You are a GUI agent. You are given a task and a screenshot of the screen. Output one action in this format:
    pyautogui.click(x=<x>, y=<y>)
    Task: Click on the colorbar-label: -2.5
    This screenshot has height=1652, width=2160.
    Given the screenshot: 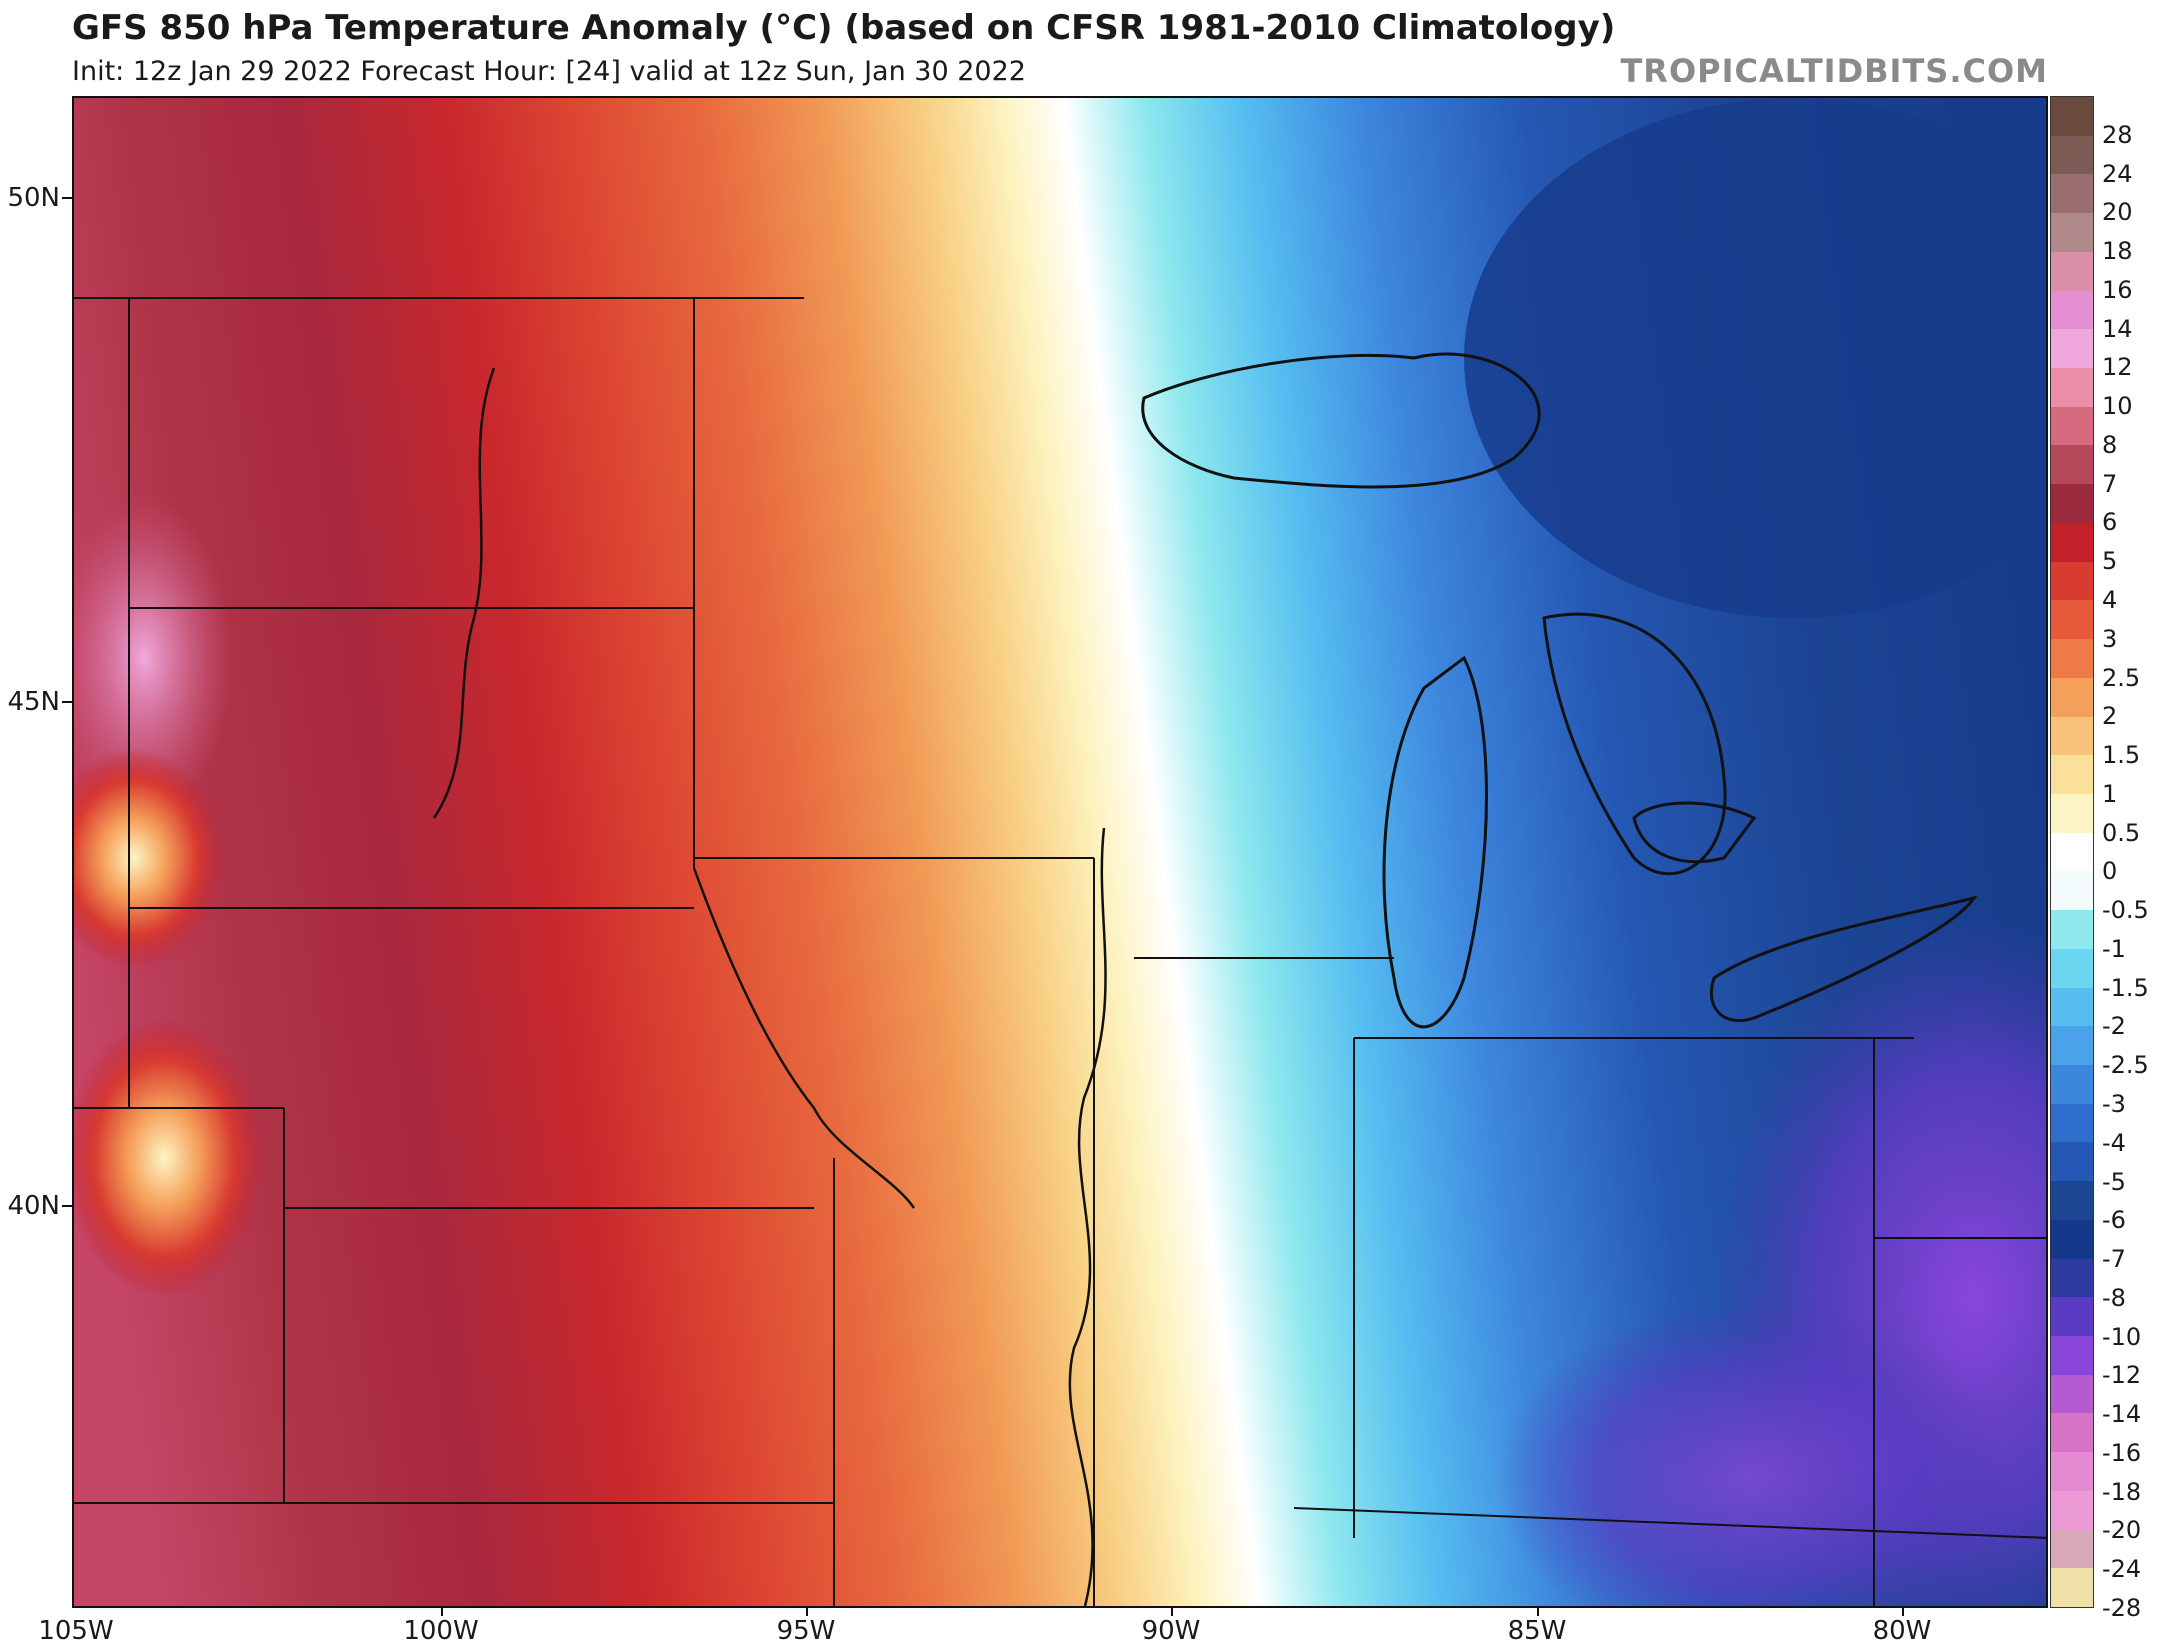 What is the action you would take?
    pyautogui.click(x=2125, y=1065)
    